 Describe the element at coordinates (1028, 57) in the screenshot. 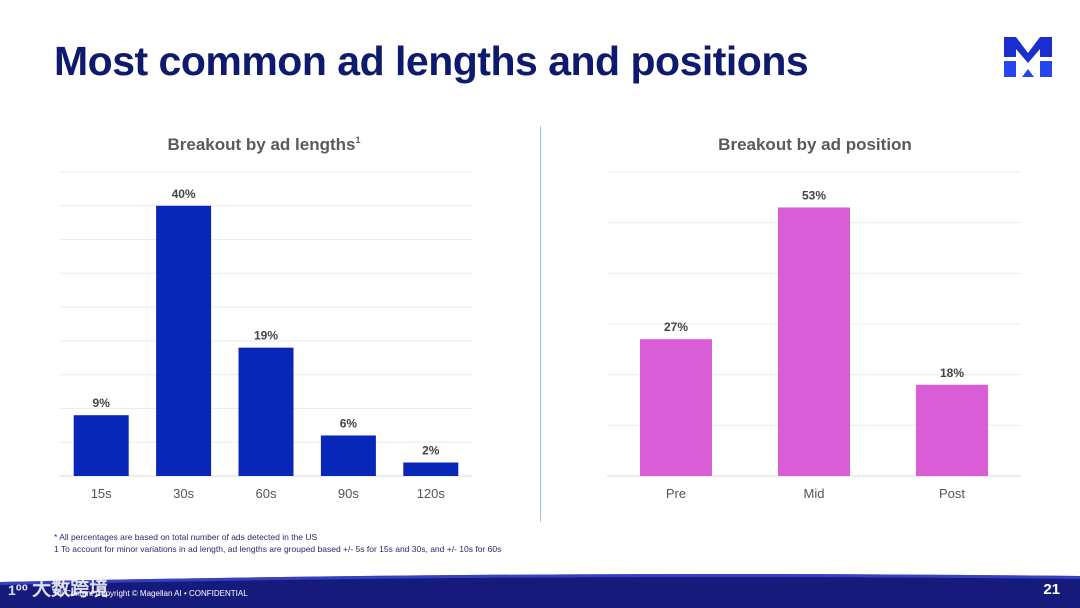

I see `magellan-logo` at that location.